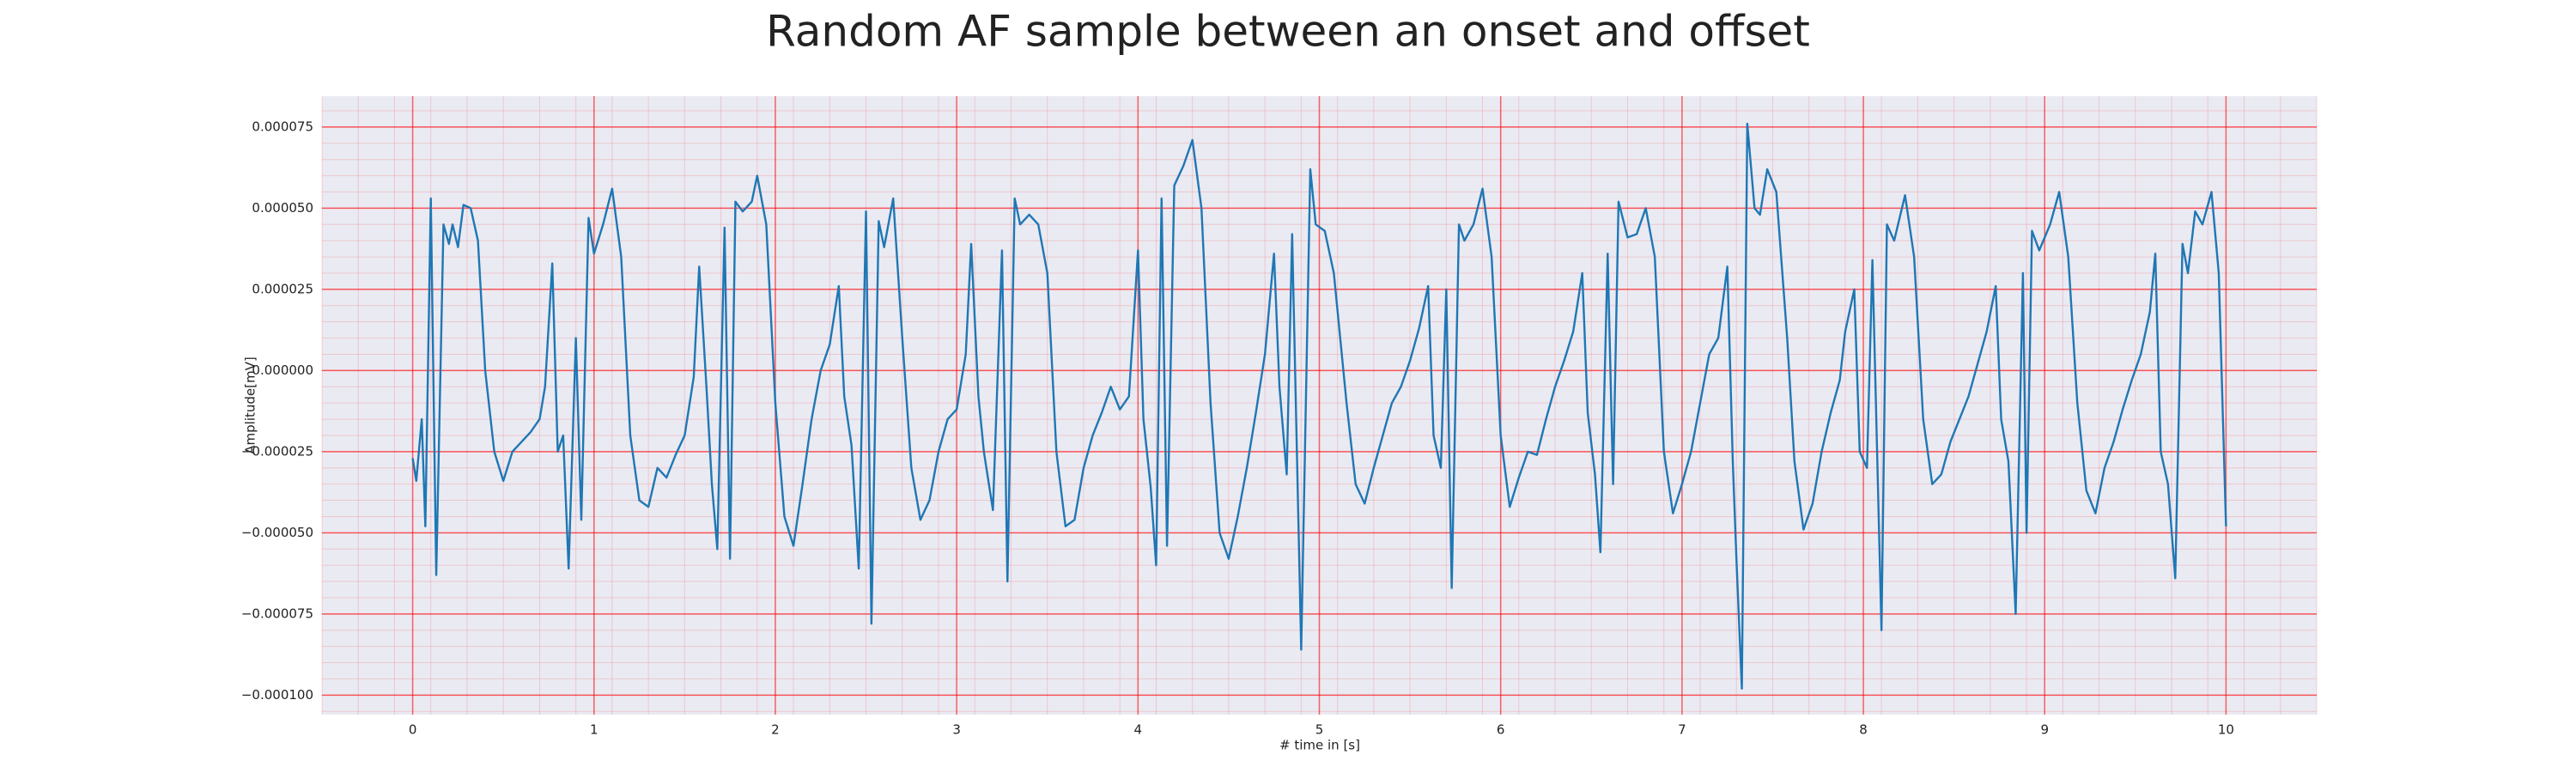  Describe the element at coordinates (1319, 730) in the screenshot. I see `x-tick-label: 5` at that location.